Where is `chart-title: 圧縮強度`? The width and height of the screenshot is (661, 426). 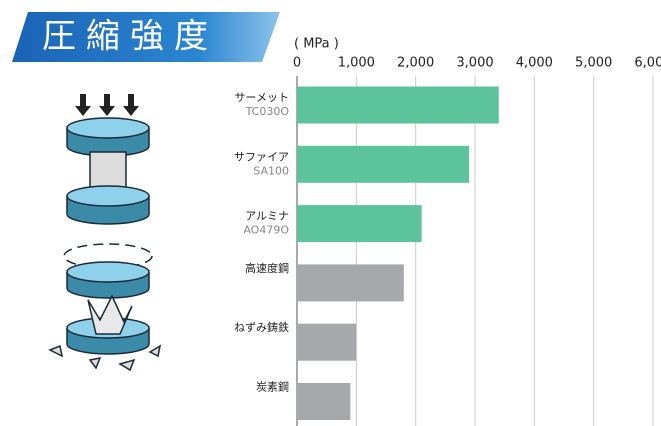 chart-title: 圧縮強度 is located at coordinates (130, 37).